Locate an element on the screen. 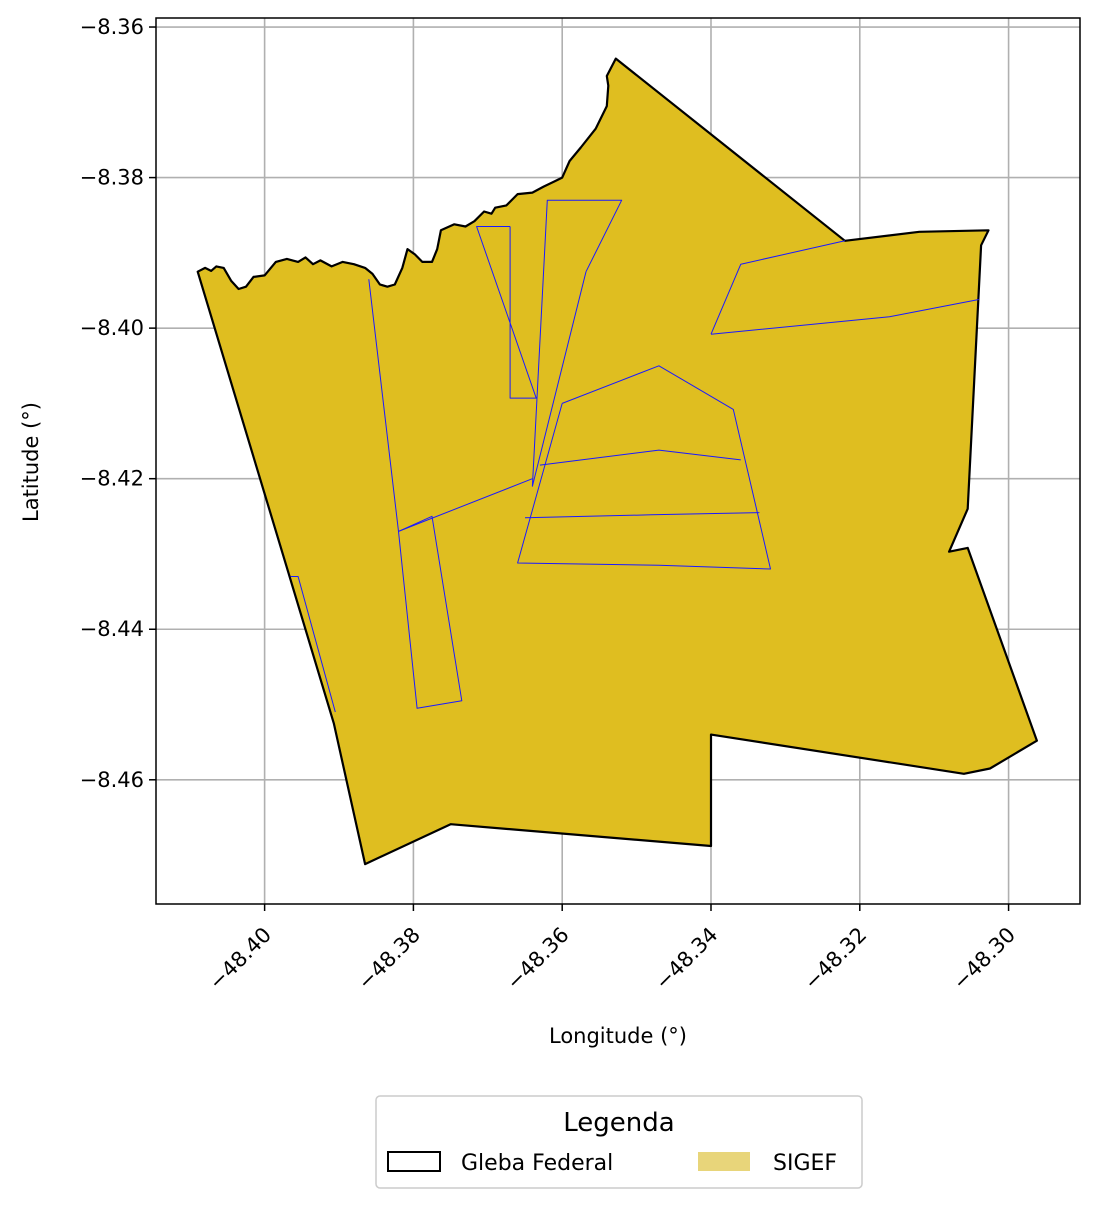 The height and width of the screenshot is (1207, 1100). legend-swatch-sigef is located at coordinates (724, 1161).